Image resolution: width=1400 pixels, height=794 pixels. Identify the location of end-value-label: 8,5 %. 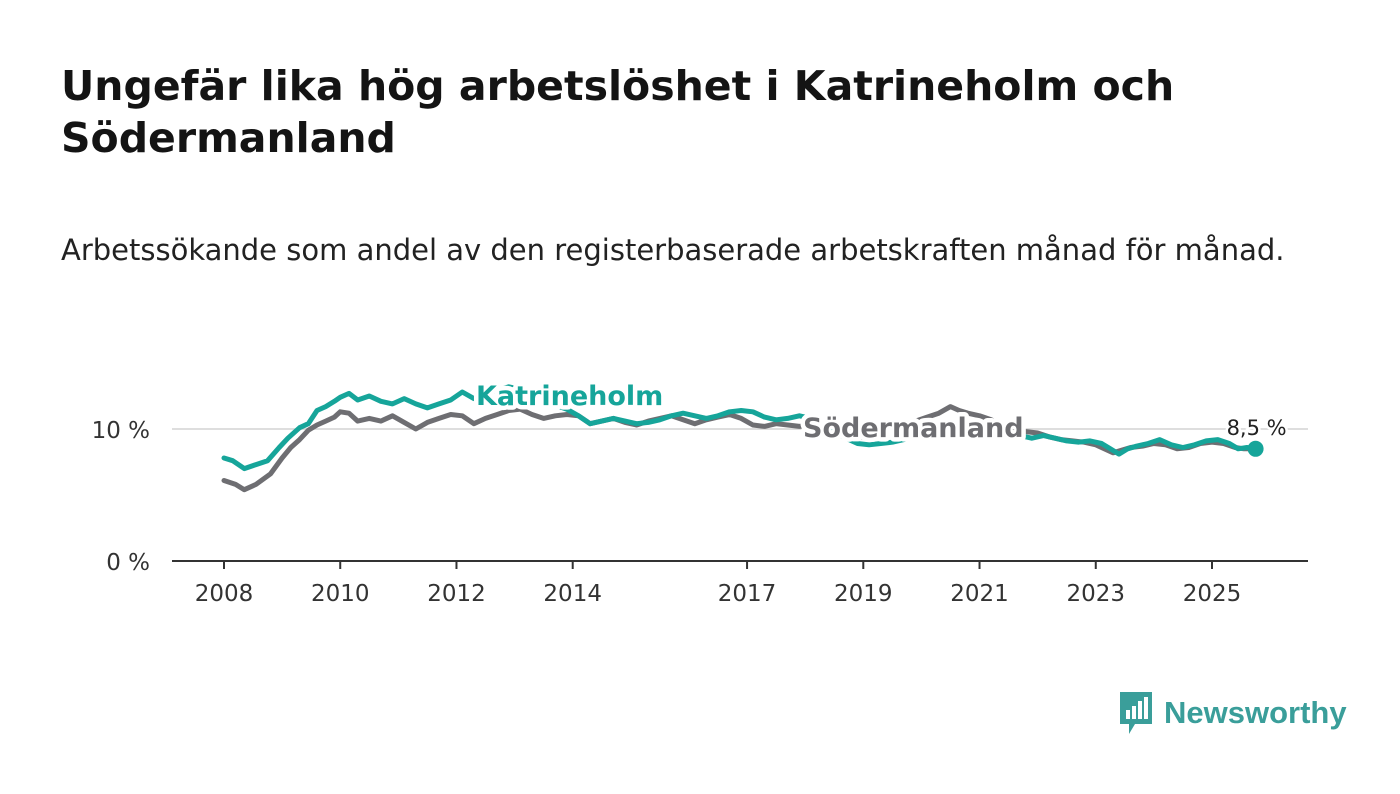
(1257, 428).